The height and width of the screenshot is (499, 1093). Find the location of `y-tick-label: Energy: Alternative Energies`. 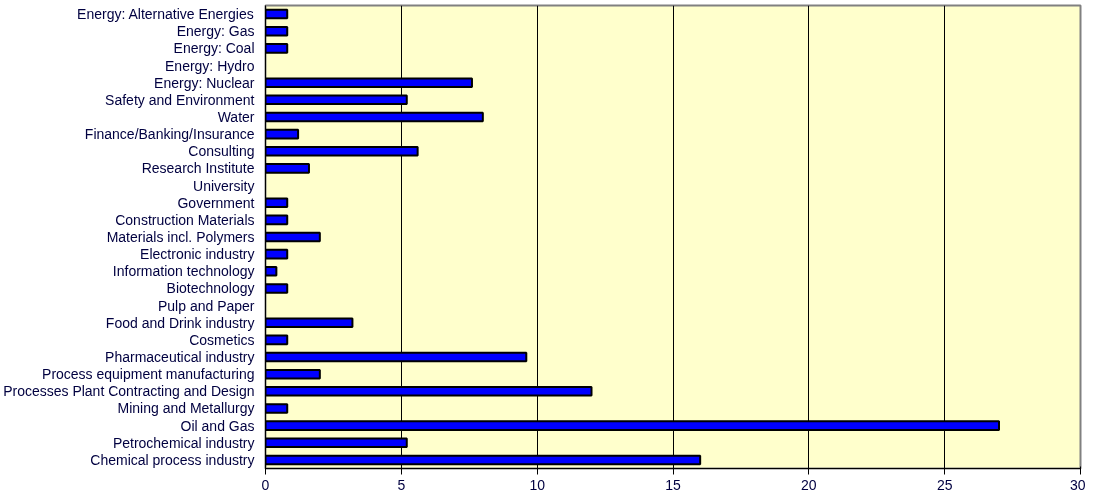

y-tick-label: Energy: Alternative Energies is located at coordinates (165, 14).